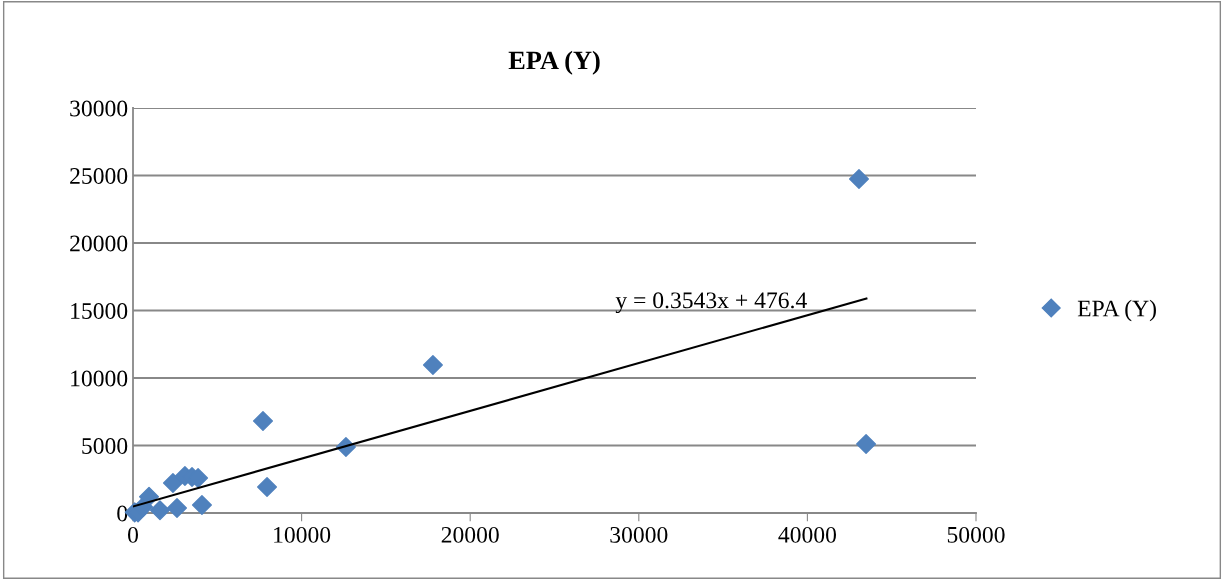  What do you see at coordinates (99, 310) in the screenshot?
I see `y-tick-label: 15000` at bounding box center [99, 310].